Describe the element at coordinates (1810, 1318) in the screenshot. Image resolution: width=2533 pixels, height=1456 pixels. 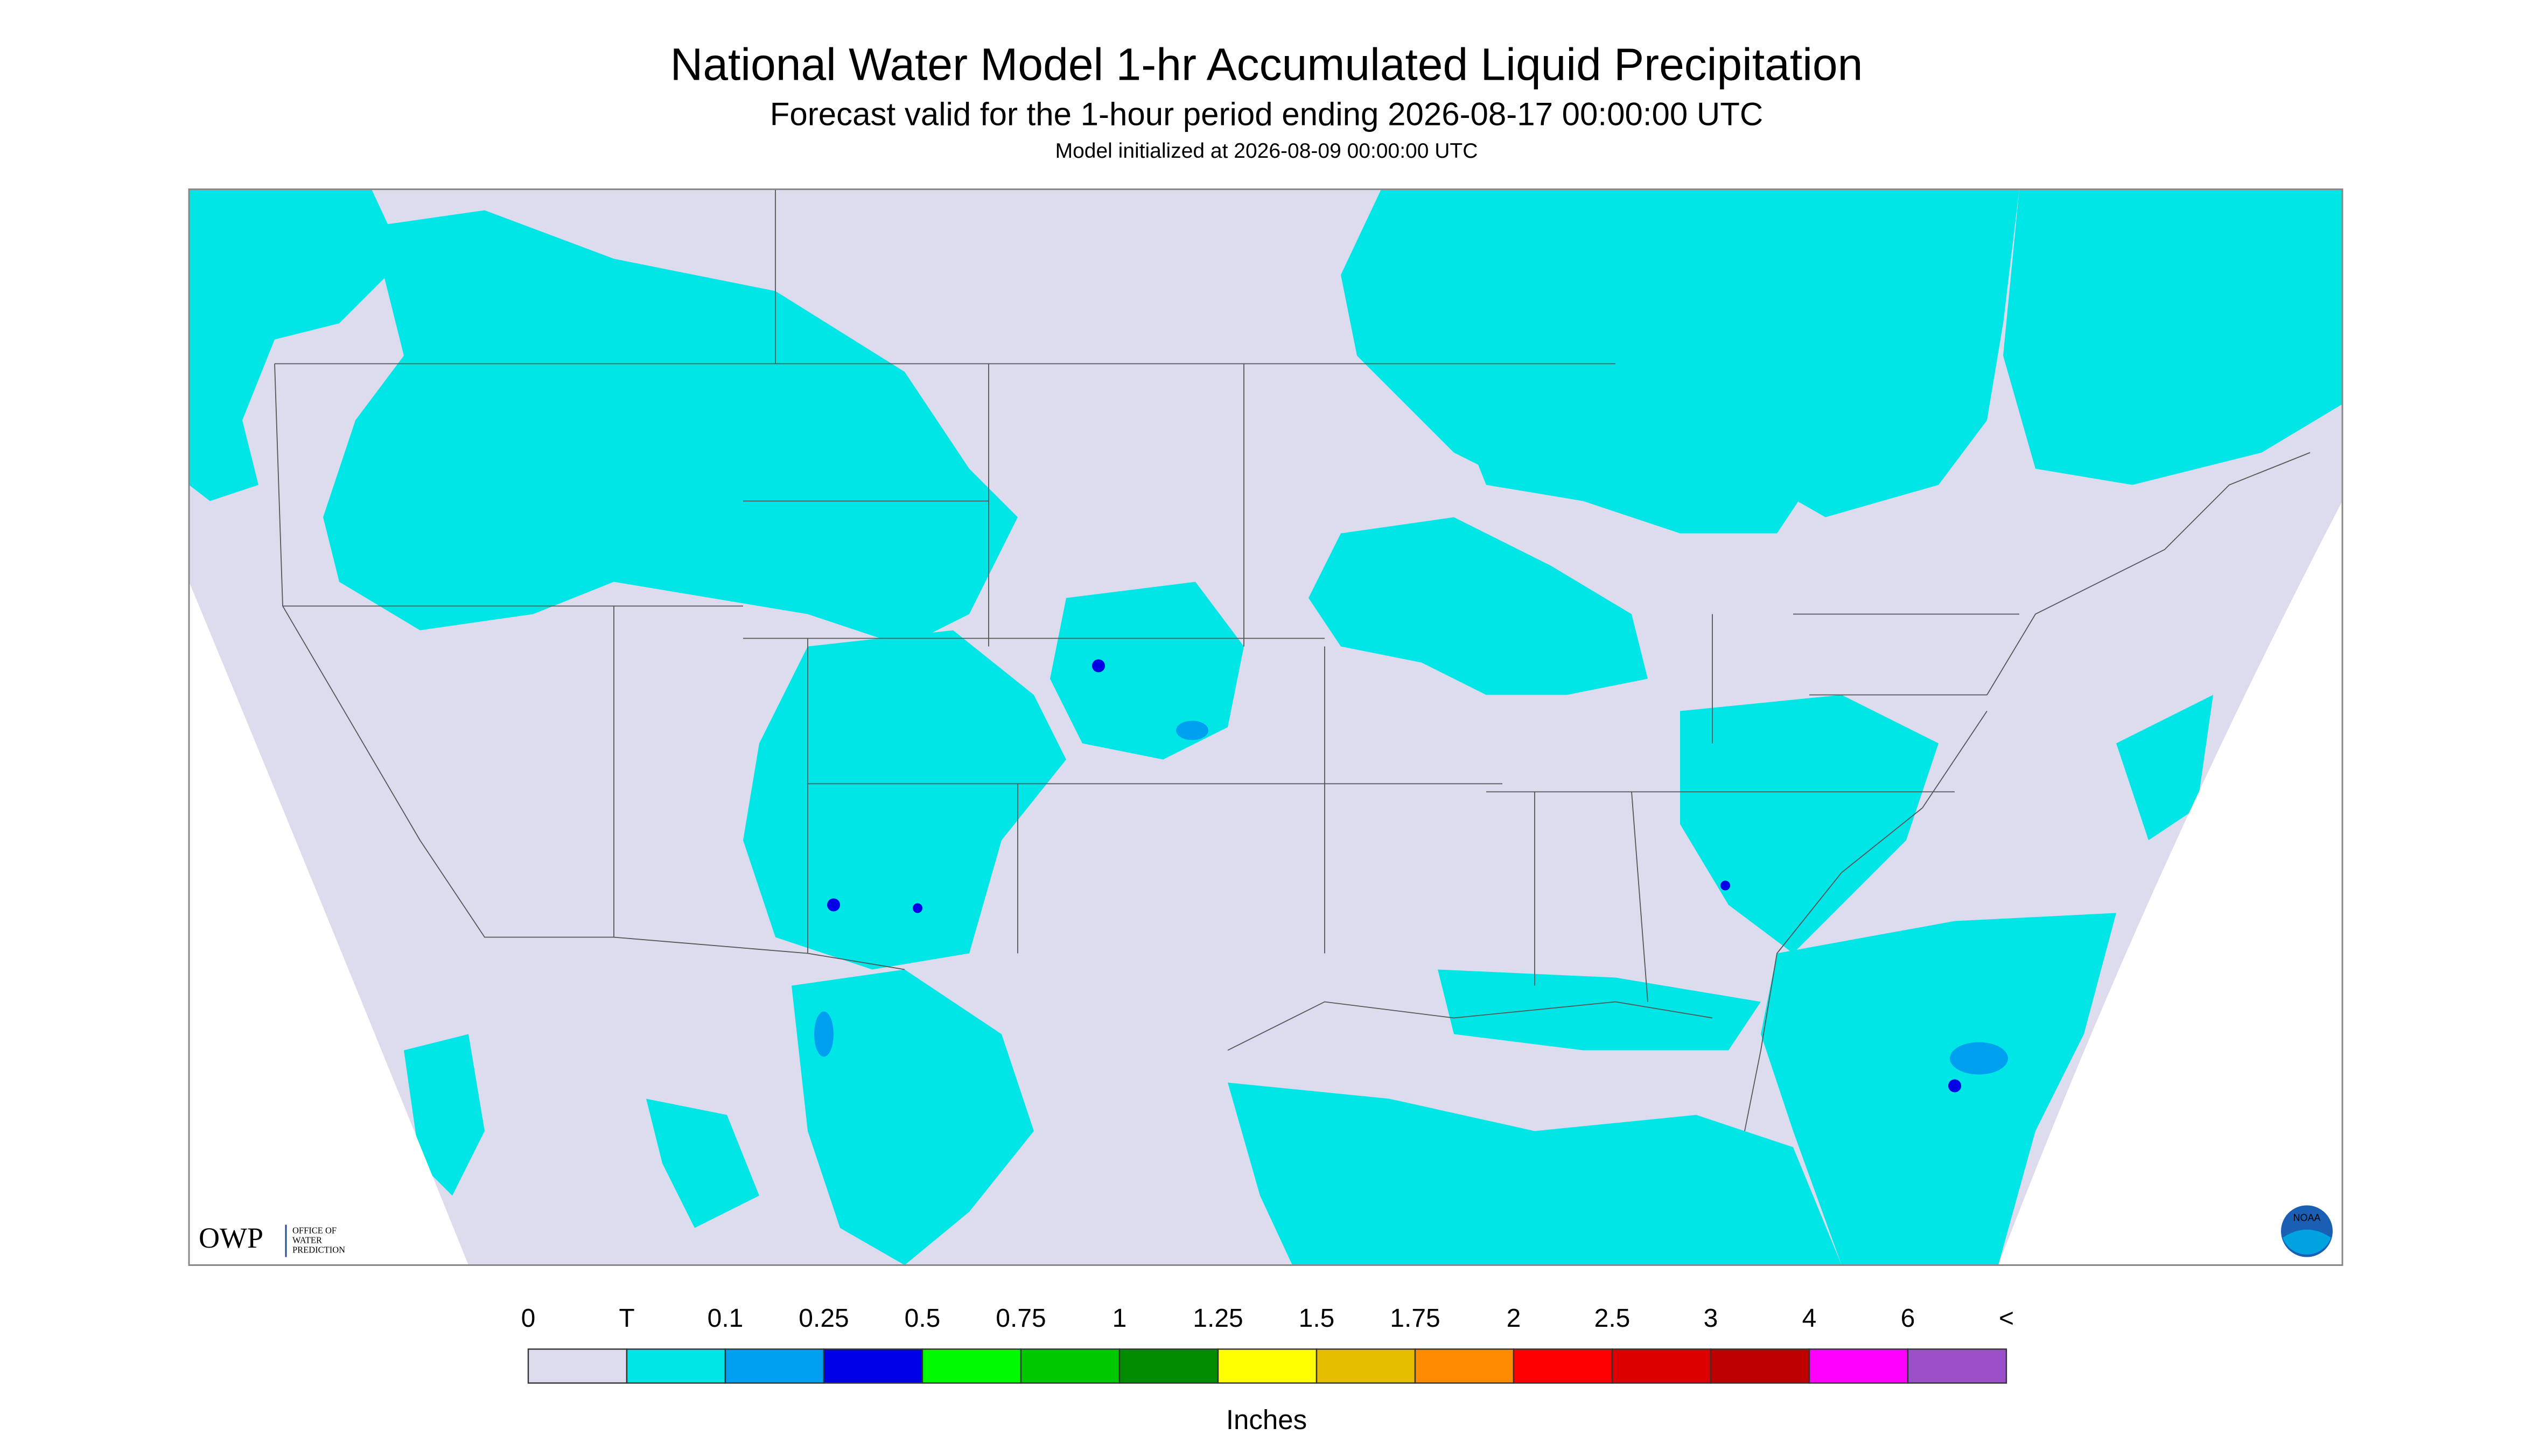
I see `legend-label: 4` at that location.